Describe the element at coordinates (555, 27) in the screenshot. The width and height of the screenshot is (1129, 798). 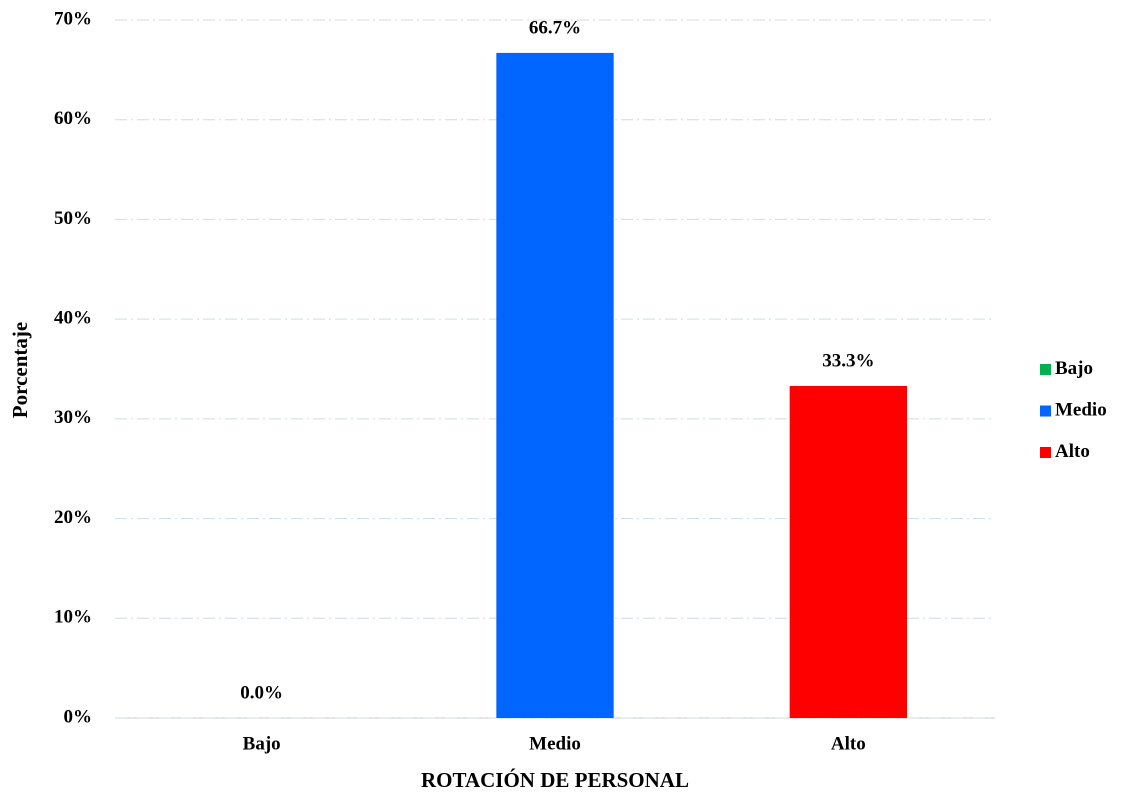
I see `value-label: 66.7%` at that location.